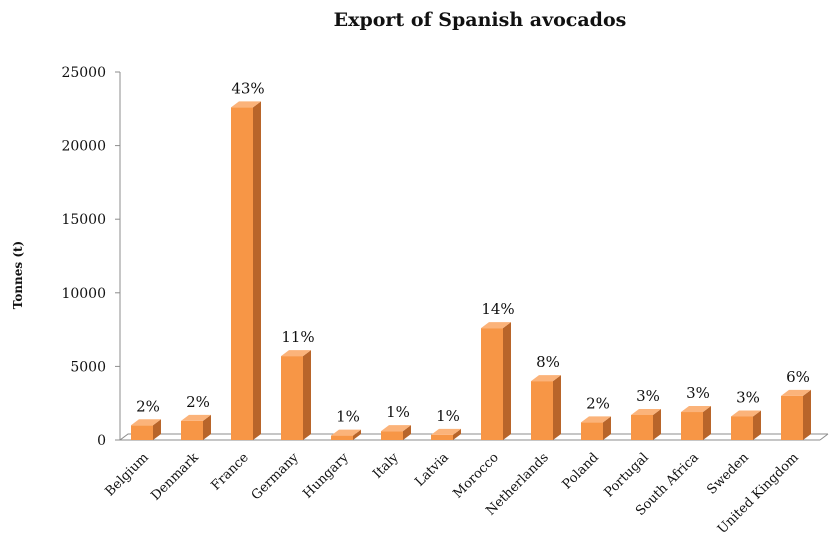 This screenshot has height=560, width=835. Describe the element at coordinates (432, 470) in the screenshot. I see `category-label: Latvia` at that location.